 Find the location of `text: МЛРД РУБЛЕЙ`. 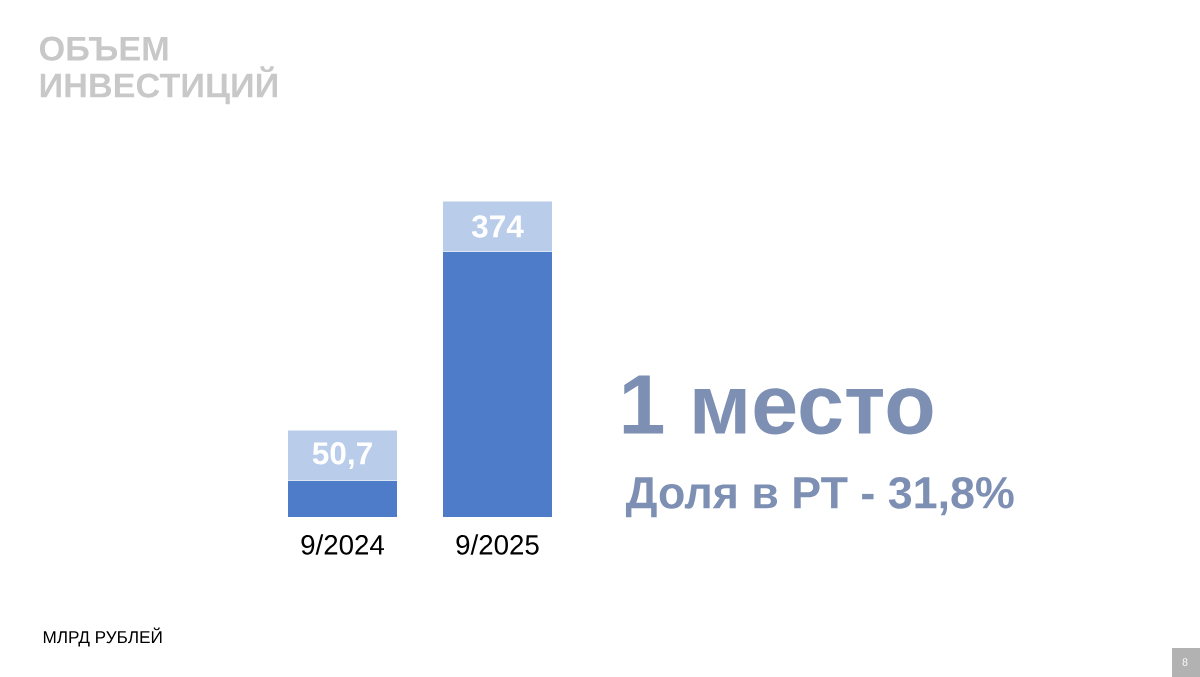

text: МЛРД РУБЛЕЙ is located at coordinates (102, 637).